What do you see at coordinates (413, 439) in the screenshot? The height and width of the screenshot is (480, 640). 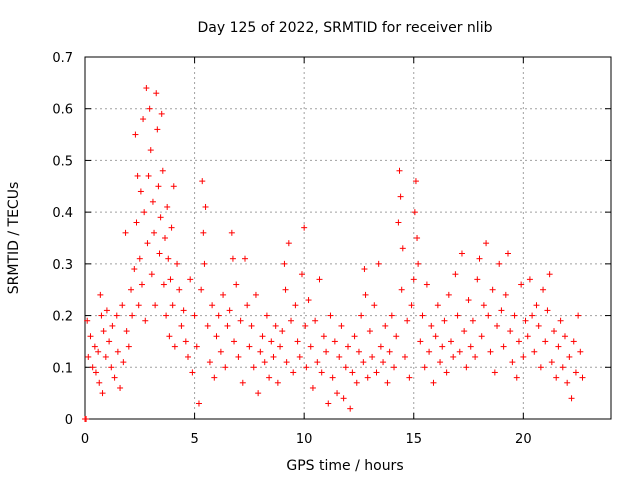 I see `x-tick-label: 15` at bounding box center [413, 439].